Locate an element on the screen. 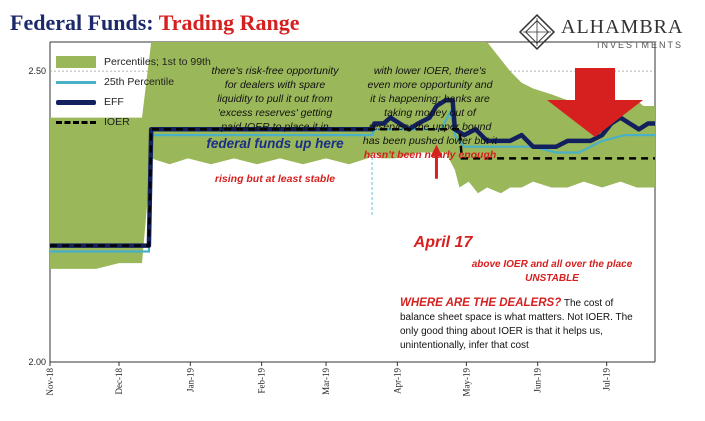 This screenshot has width=705, height=421. legend-item-ioer: IOER is located at coordinates (133, 122).